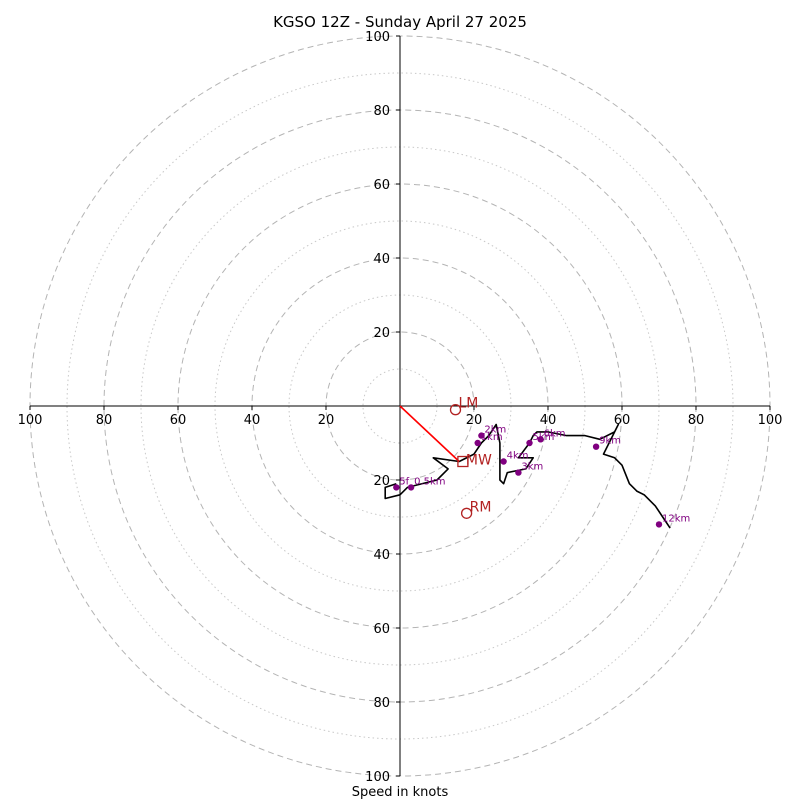 This screenshot has height=800, width=800. I want to click on right-mover-label: RM, so click(481, 507).